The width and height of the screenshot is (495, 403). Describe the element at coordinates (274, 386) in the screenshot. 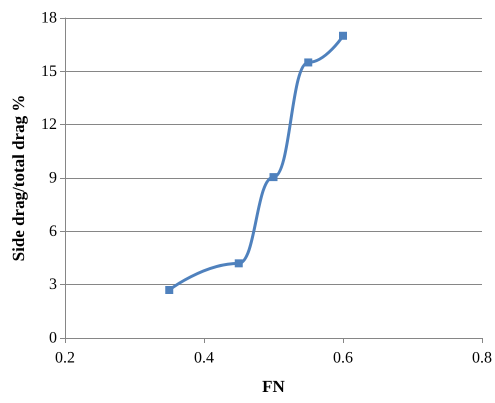

I see `x-axis-title: FN` at that location.